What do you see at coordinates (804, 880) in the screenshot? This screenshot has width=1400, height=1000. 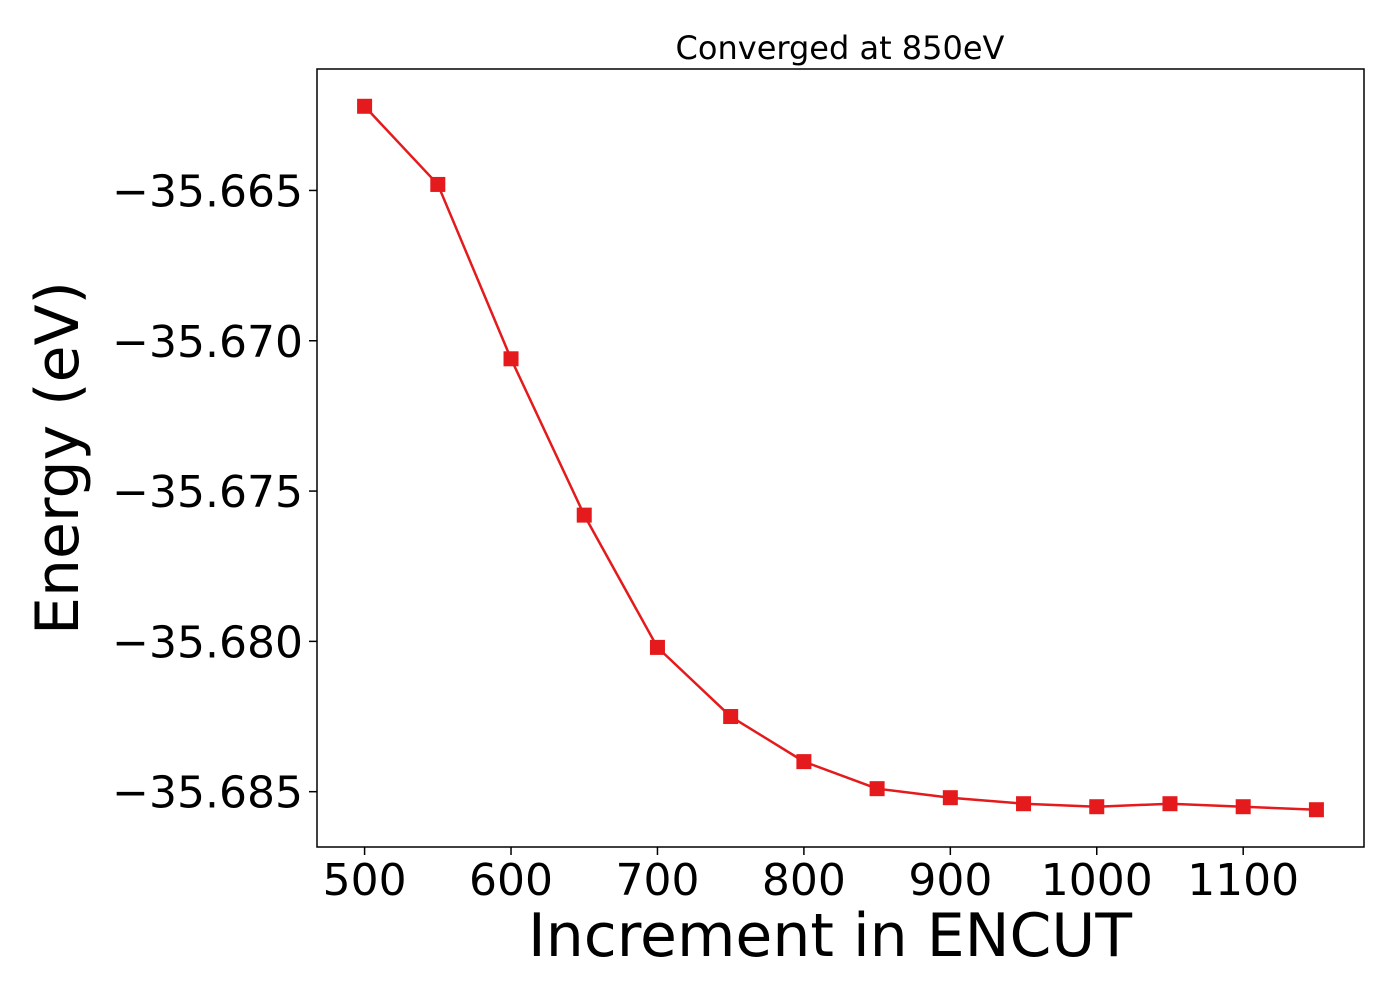 I see `x-tick-label: 800` at bounding box center [804, 880].